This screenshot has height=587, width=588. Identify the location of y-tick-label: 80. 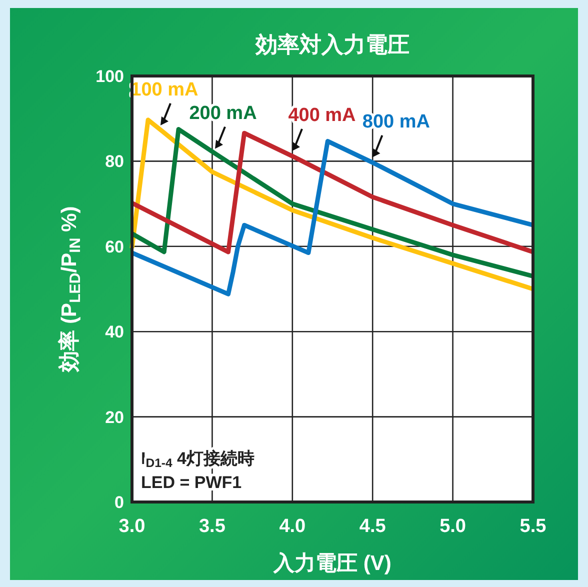
(114, 162).